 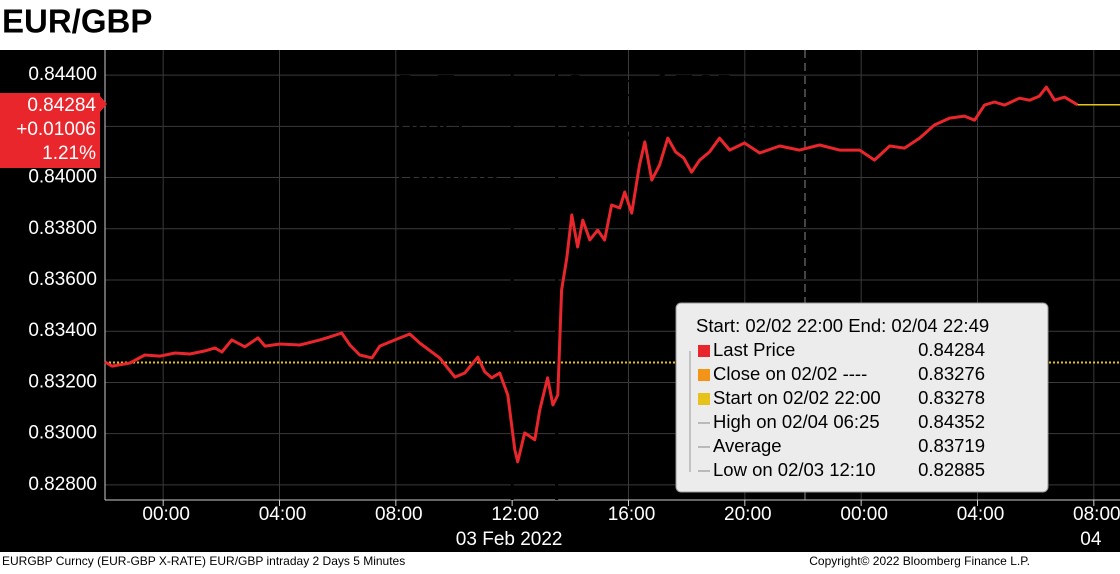 I want to click on footer-right: Copyright© 2022 Bloomberg Finance L.P., so click(x=919, y=561).